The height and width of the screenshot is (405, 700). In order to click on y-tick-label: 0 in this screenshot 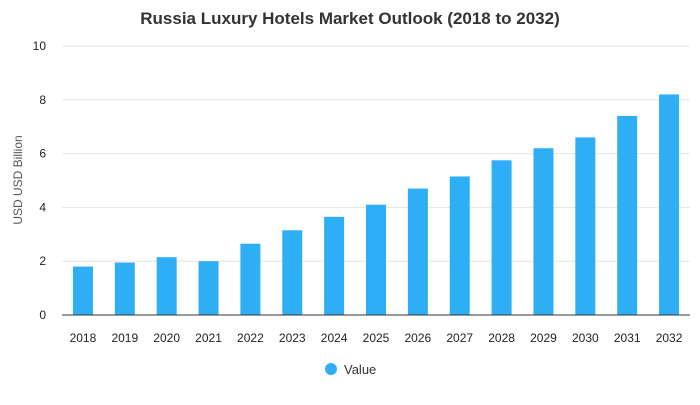, I will do `click(42, 315)`.